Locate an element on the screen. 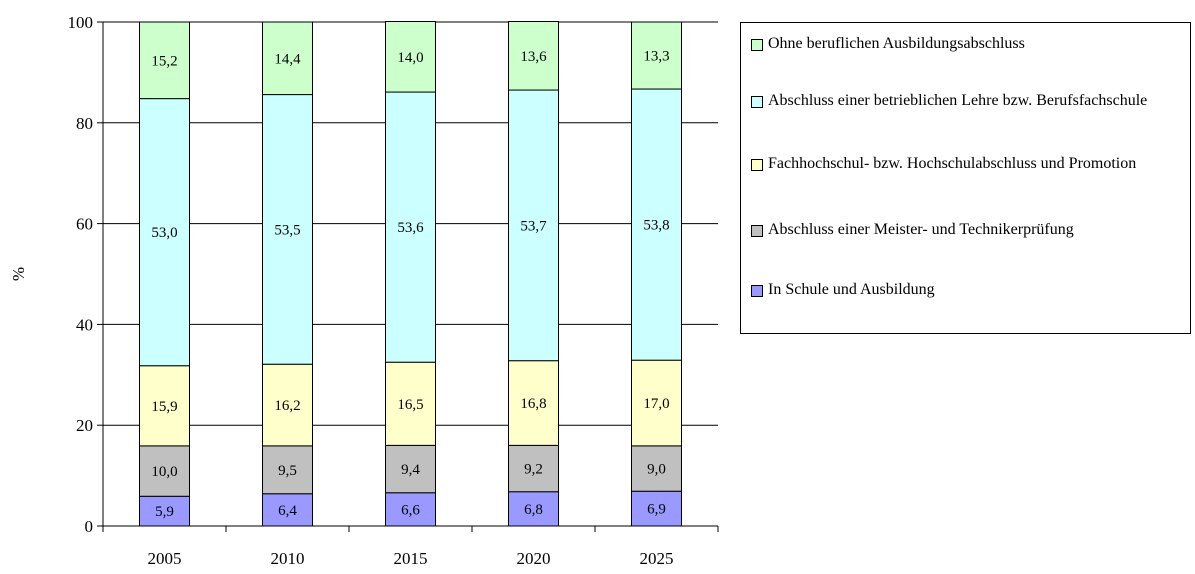 This screenshot has width=1195, height=574. data-label: 9,4 is located at coordinates (410, 470).